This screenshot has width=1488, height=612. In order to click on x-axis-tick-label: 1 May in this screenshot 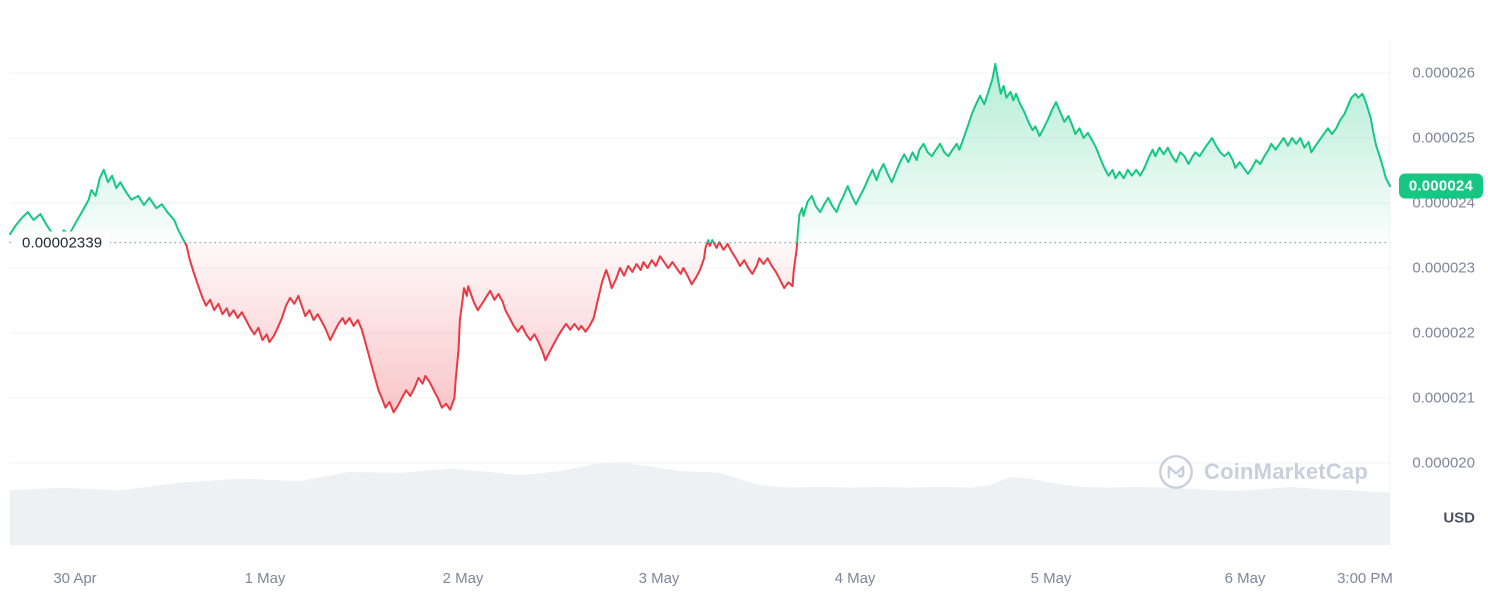, I will do `click(265, 578)`.